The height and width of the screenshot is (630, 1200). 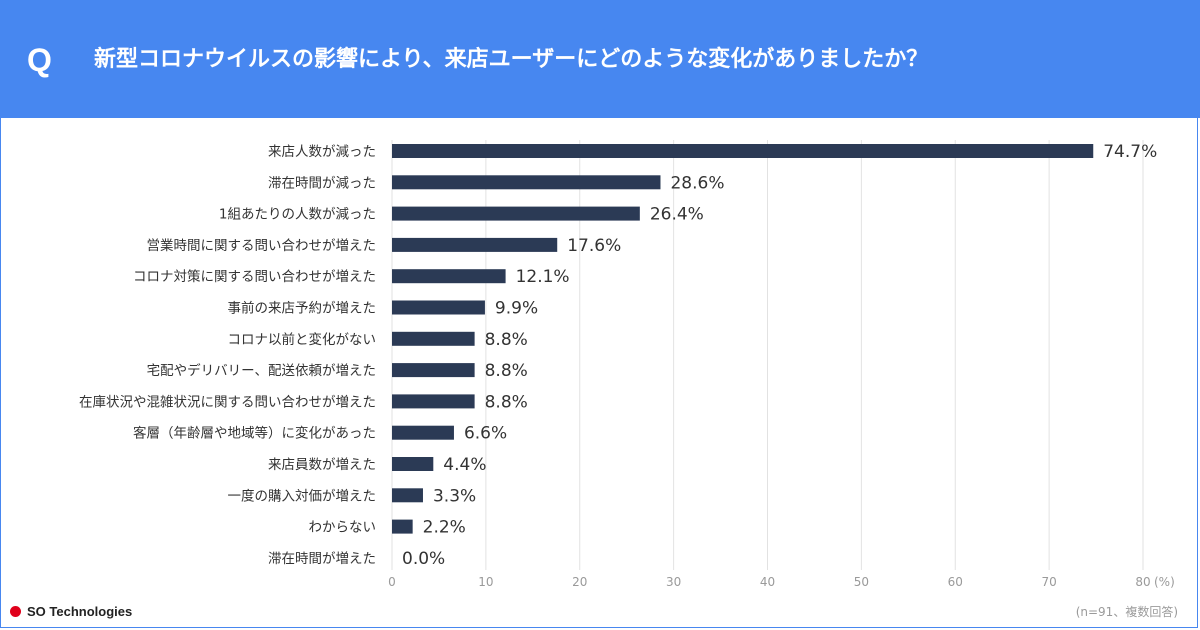 What do you see at coordinates (579, 582) in the screenshot?
I see `x-tick-label: 20` at bounding box center [579, 582].